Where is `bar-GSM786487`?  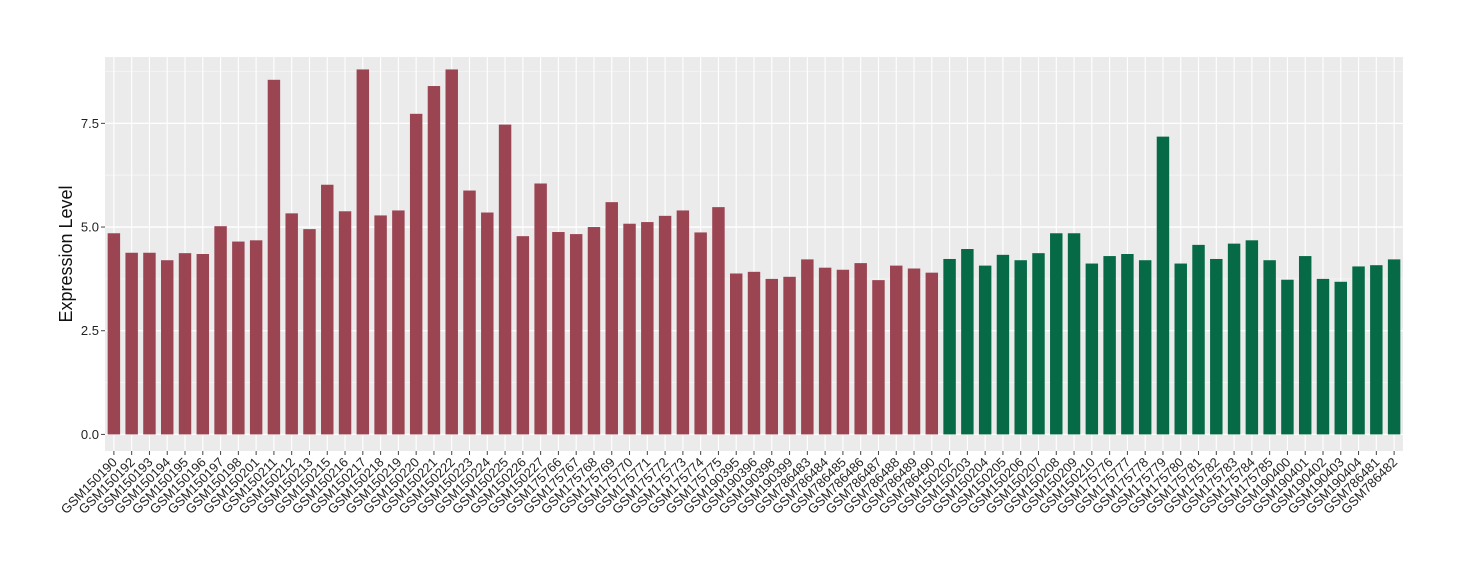
bar-GSM786487 is located at coordinates (878, 357).